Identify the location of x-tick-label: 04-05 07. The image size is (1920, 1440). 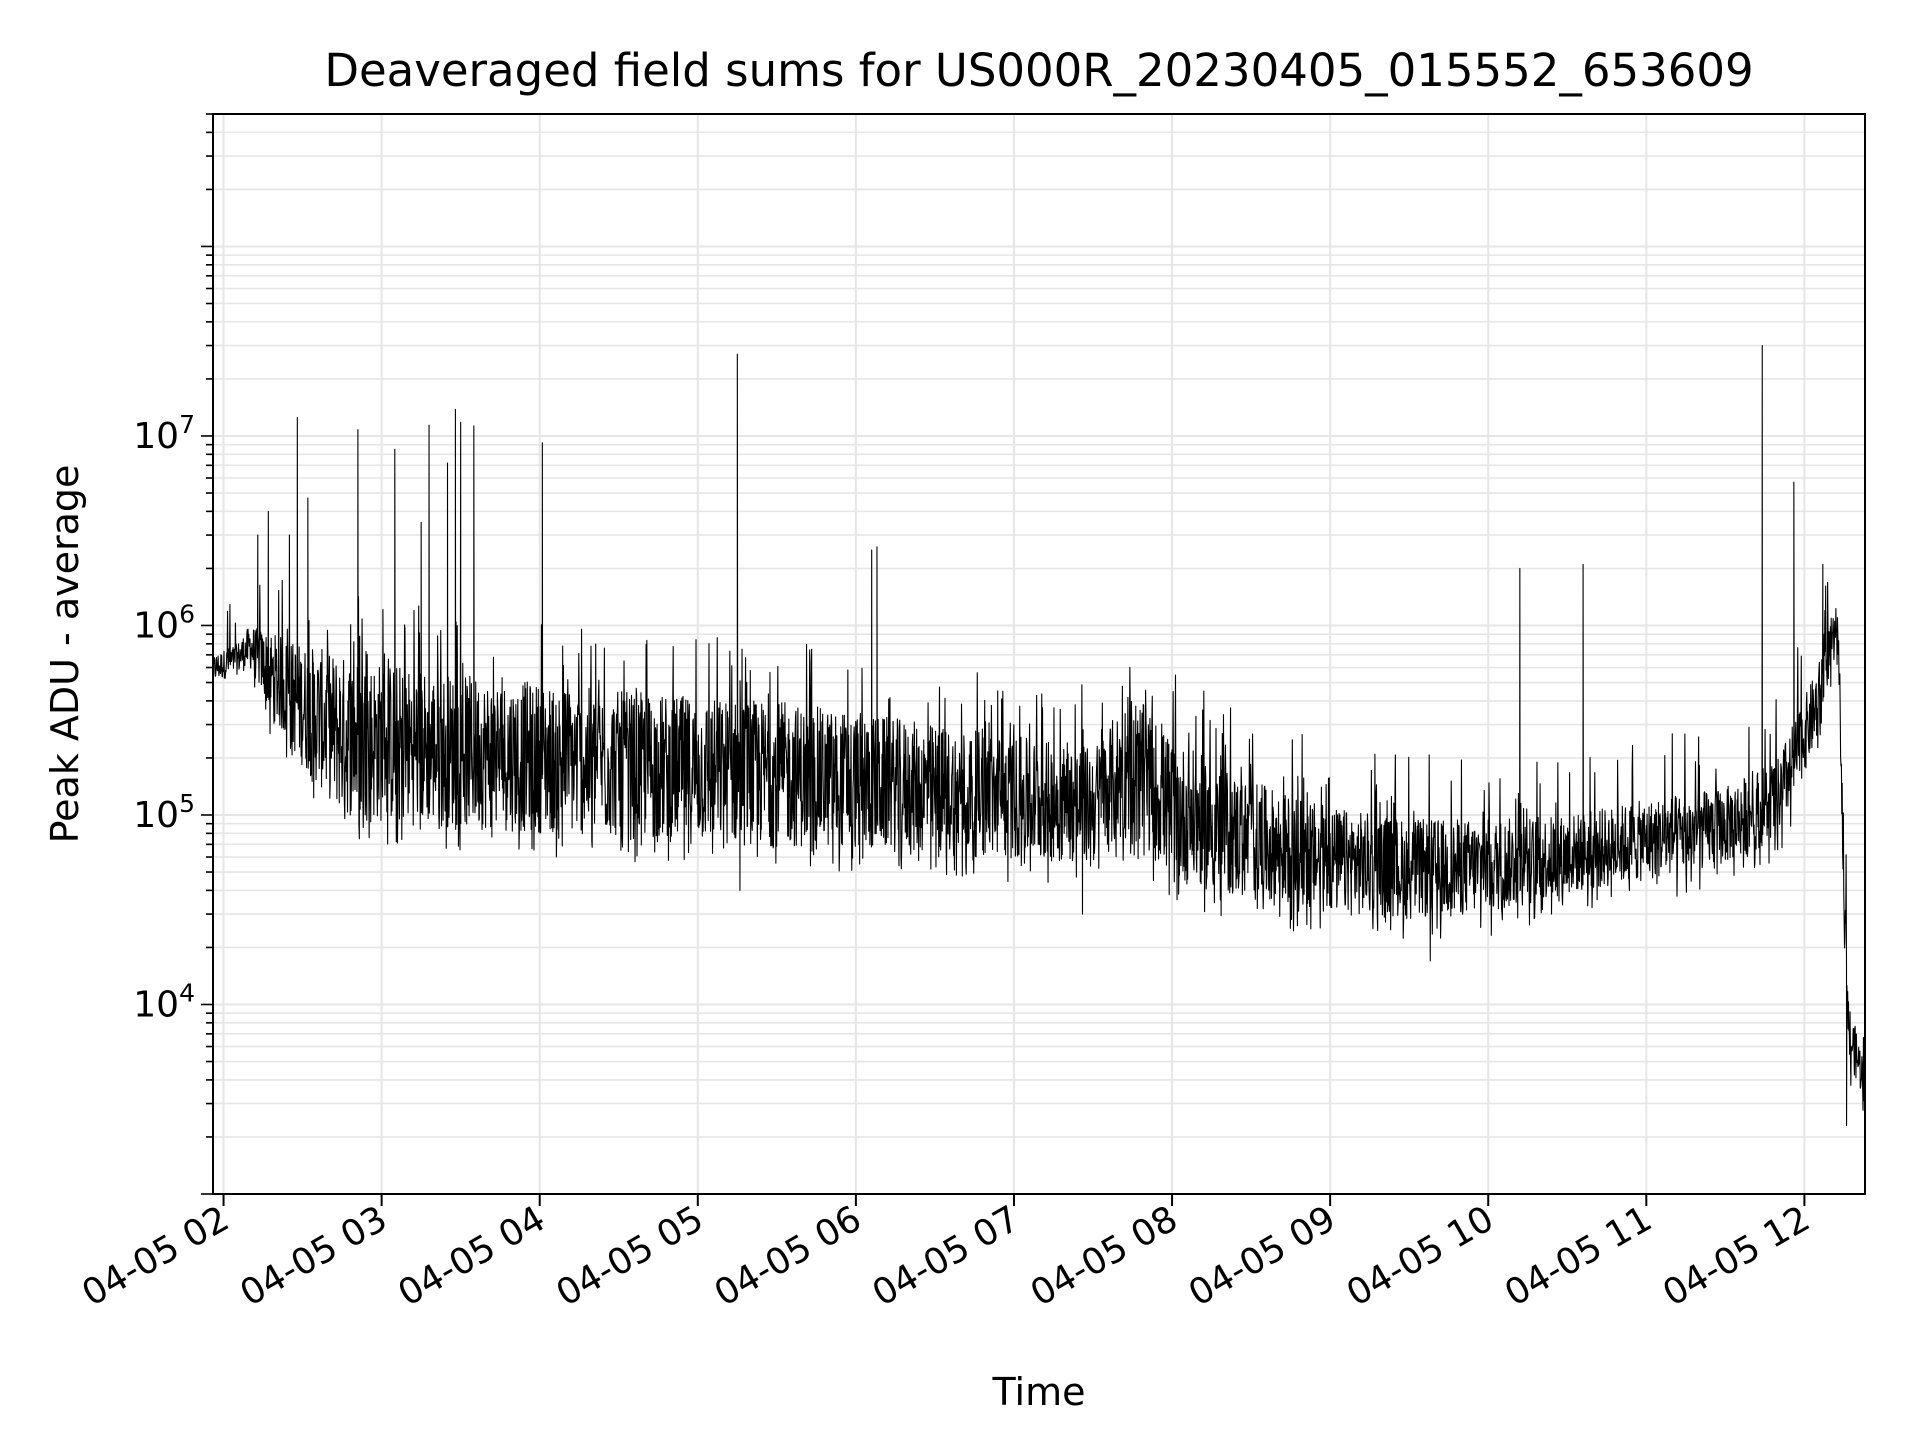
(946, 1256).